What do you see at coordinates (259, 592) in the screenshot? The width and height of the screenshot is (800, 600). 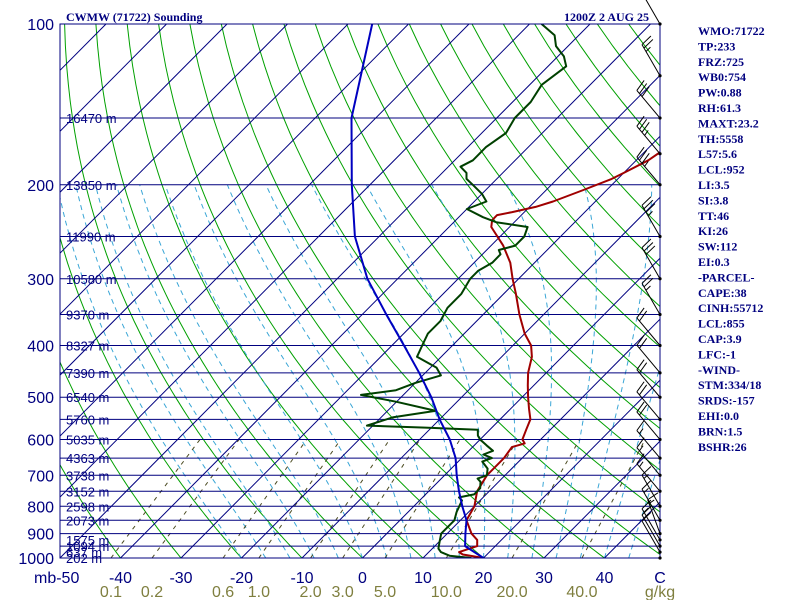 I see `mixing-ratio-tick-label: 1.0` at bounding box center [259, 592].